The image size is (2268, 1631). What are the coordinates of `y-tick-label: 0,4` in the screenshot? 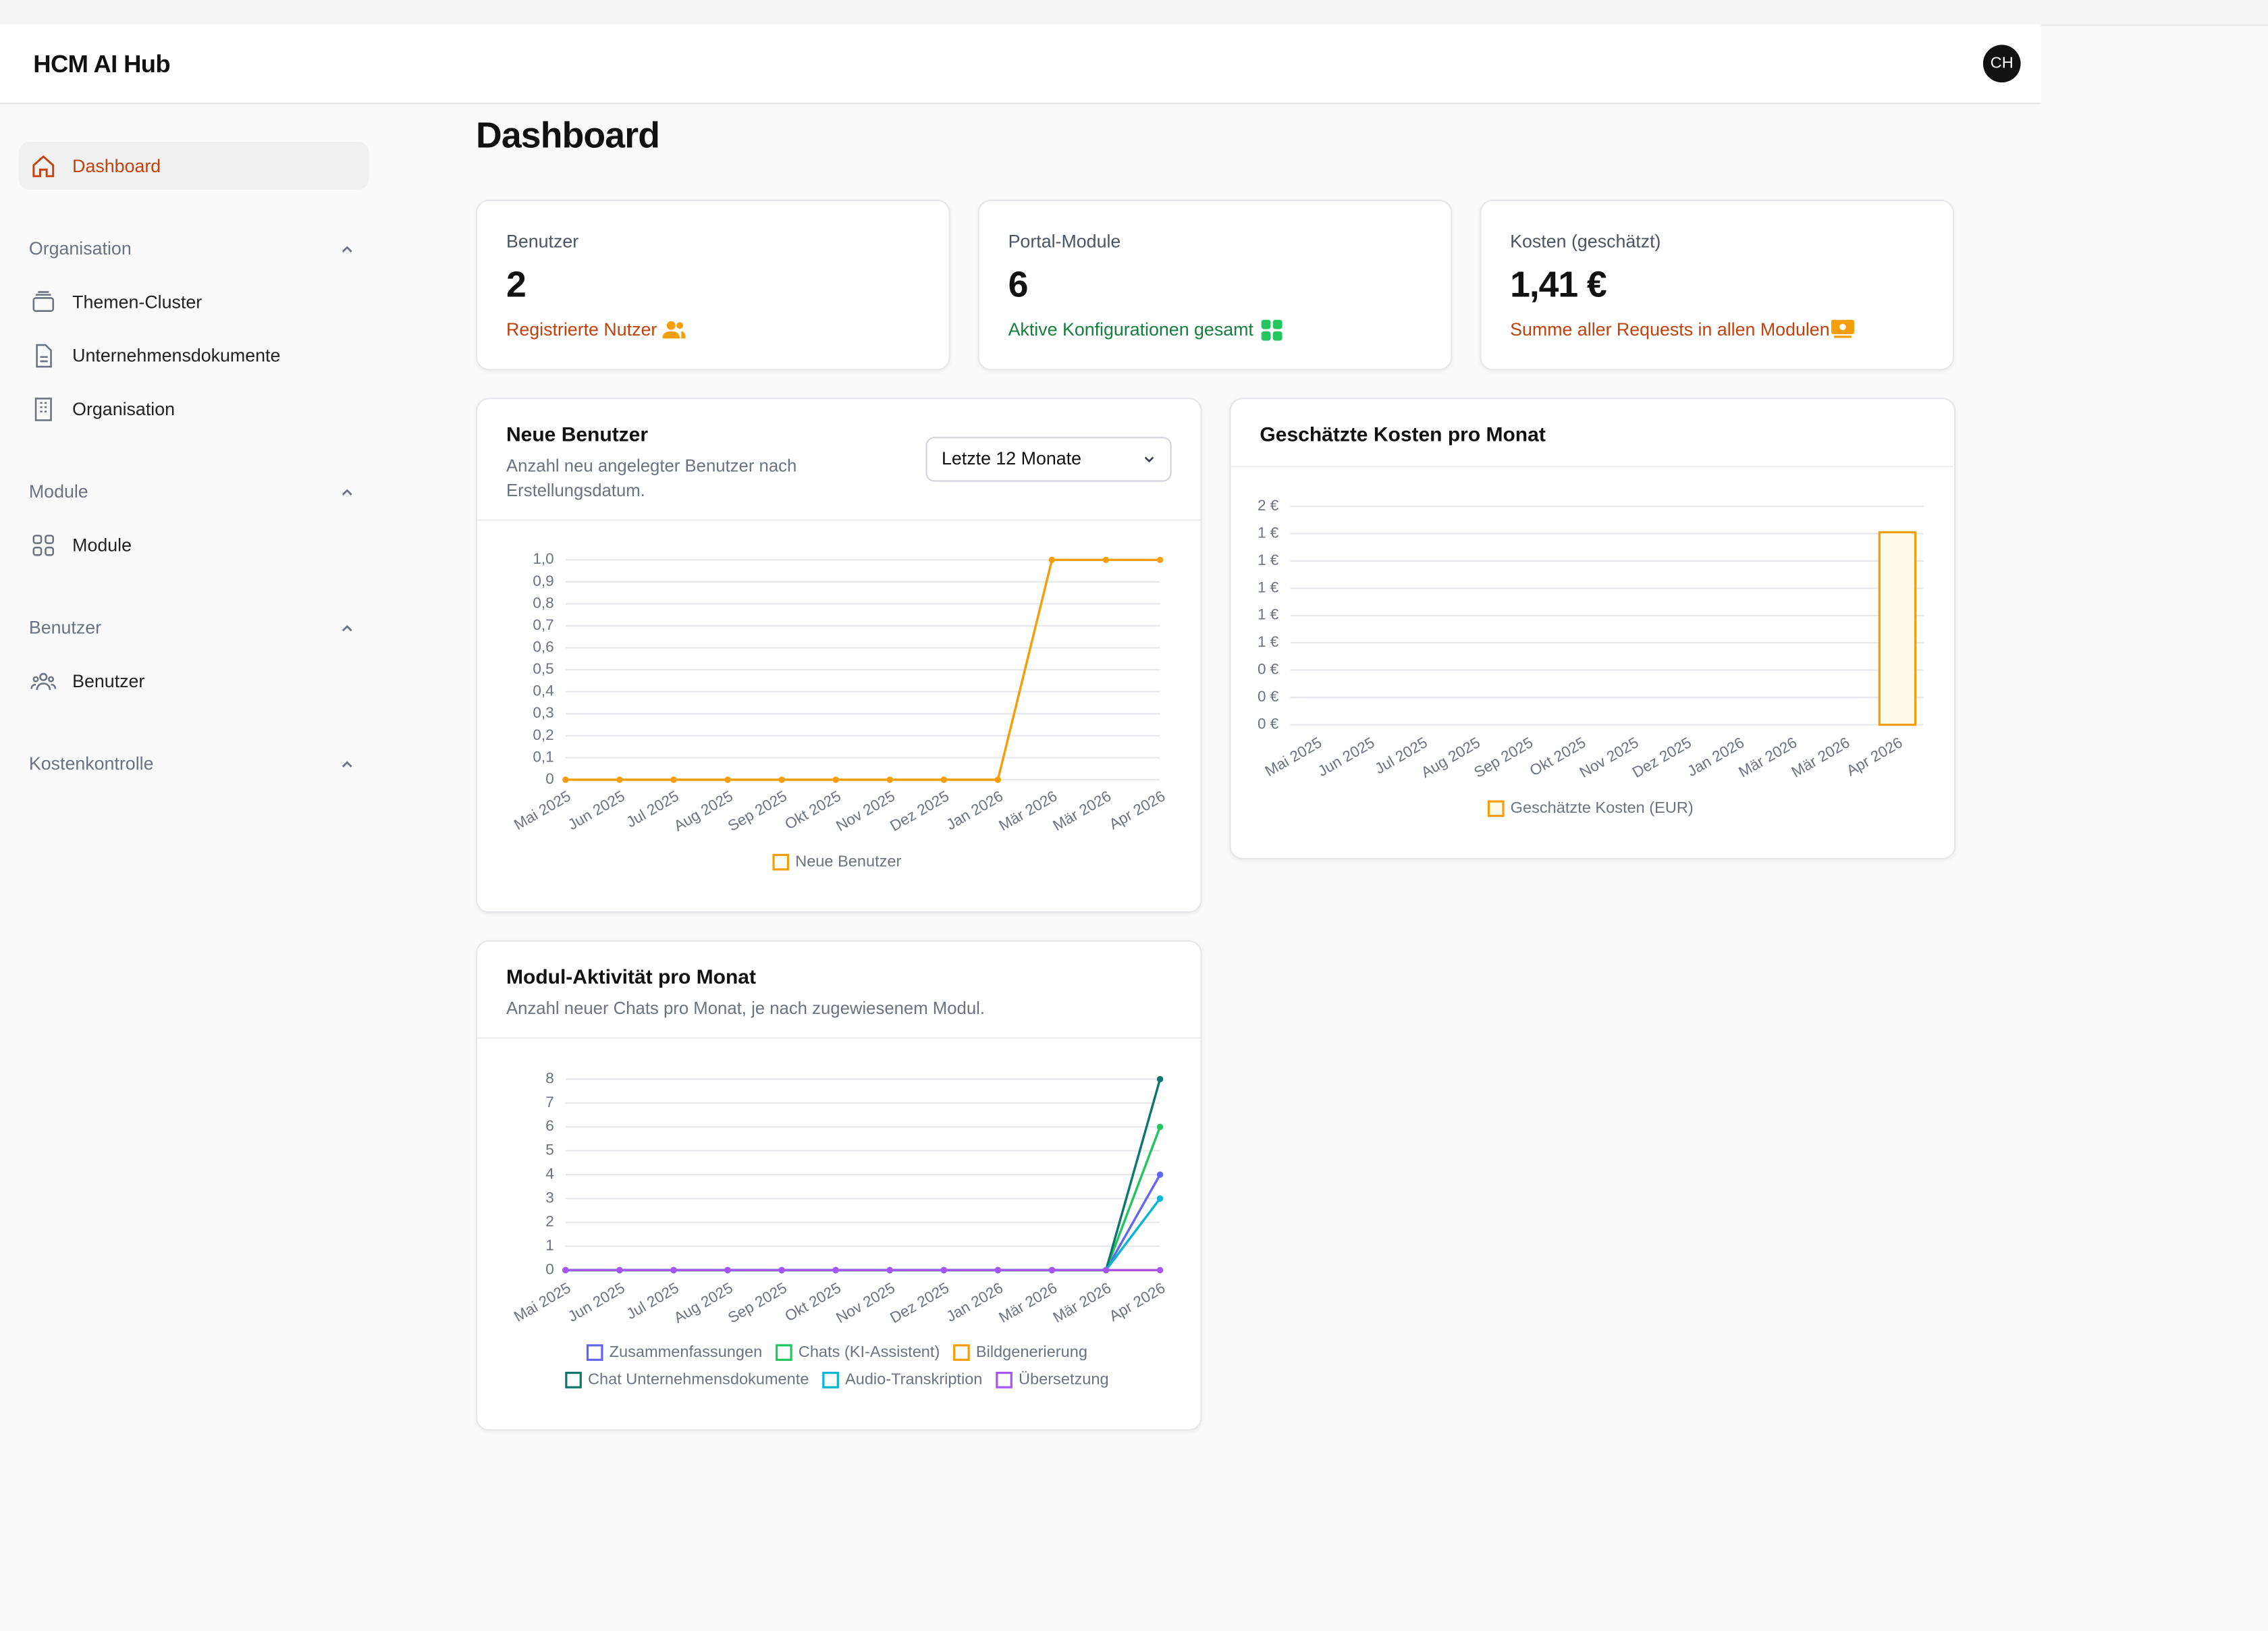 It's located at (543, 691).